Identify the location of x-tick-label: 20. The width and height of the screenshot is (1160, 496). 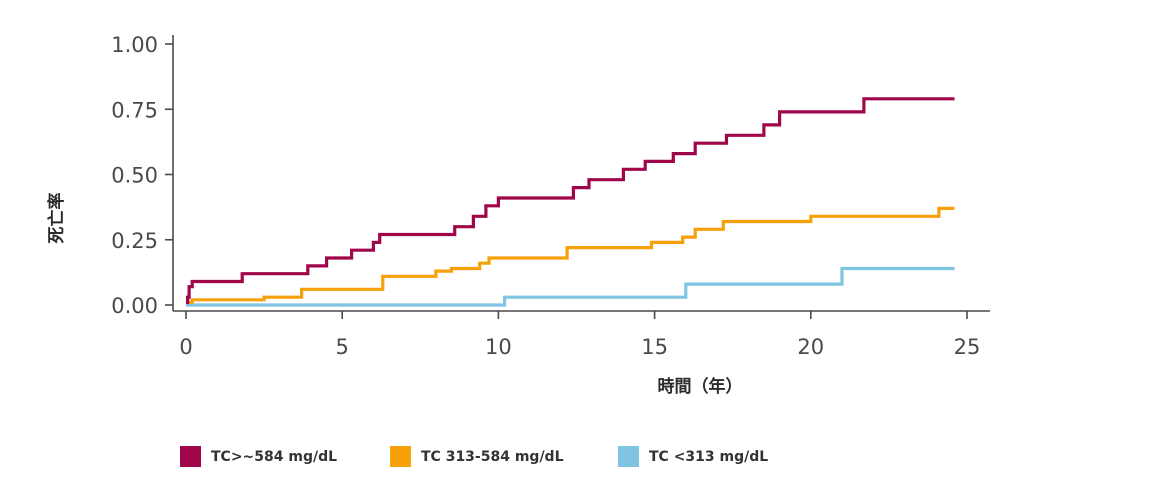
(810, 347).